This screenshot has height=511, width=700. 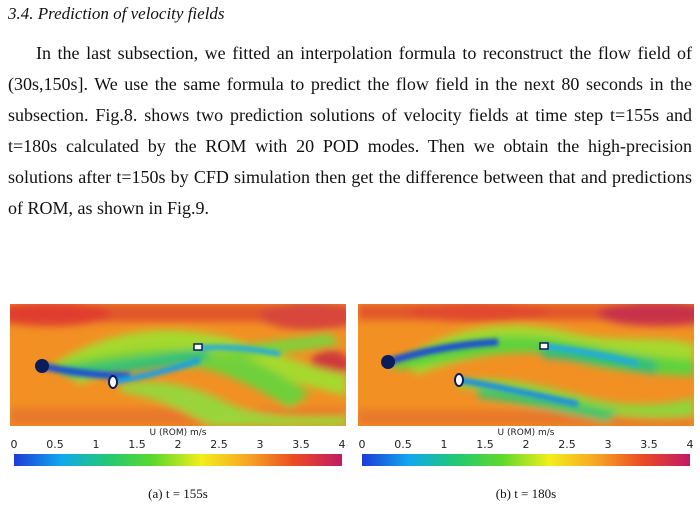 What do you see at coordinates (526, 493) in the screenshot?
I see `figure-caption: (b) t = 180s` at bounding box center [526, 493].